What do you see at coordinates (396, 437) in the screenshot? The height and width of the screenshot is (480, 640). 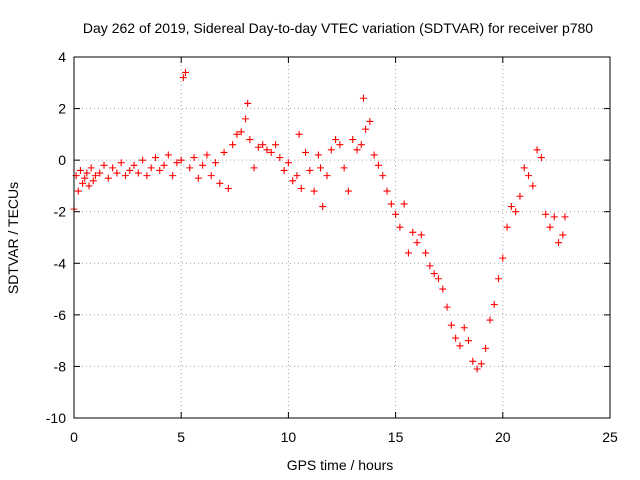 I see `x-tick-label: 15` at bounding box center [396, 437].